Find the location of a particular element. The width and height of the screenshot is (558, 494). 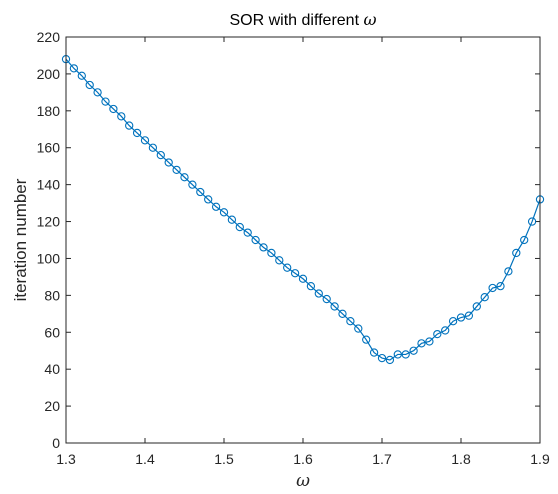

y-tick-label: 0 is located at coordinates (56, 443).